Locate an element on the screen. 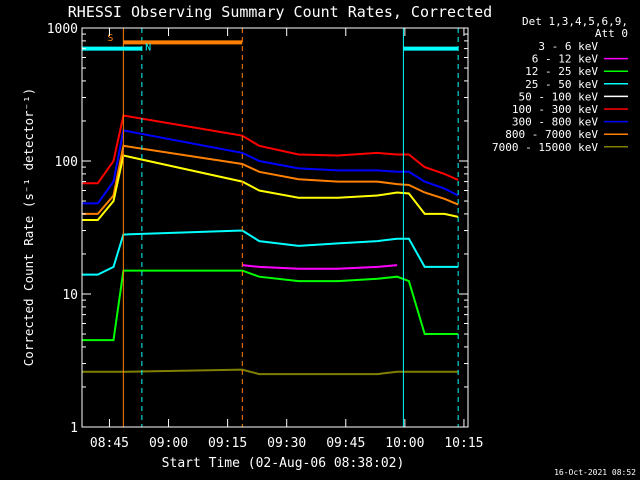  annotation-label-9: S is located at coordinates (110, 38).